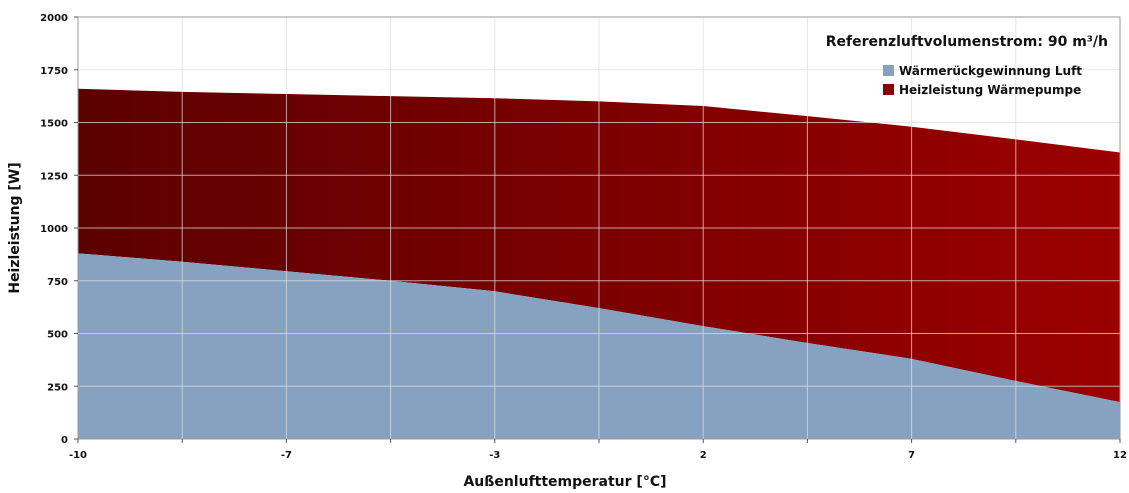 The width and height of the screenshot is (1129, 493). Describe the element at coordinates (54, 229) in the screenshot. I see `y-tick-label: 1000` at that location.